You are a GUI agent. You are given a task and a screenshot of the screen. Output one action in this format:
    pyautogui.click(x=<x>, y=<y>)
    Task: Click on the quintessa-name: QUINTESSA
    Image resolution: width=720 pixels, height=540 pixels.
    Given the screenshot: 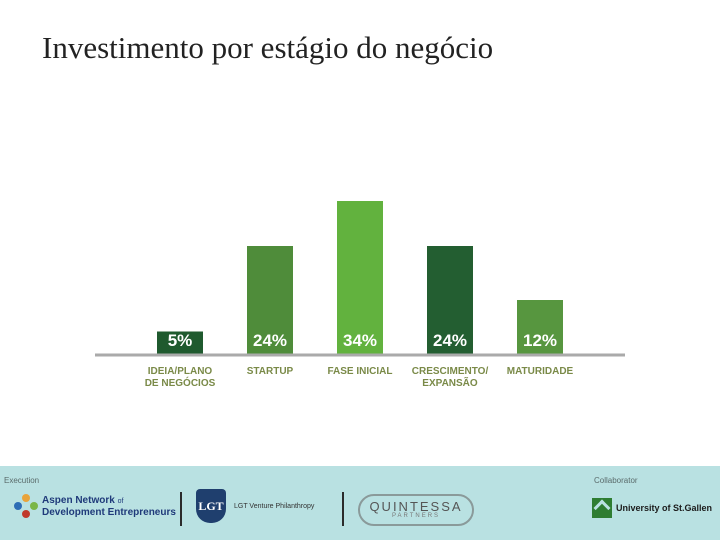 What is the action you would take?
    pyautogui.click(x=416, y=506)
    